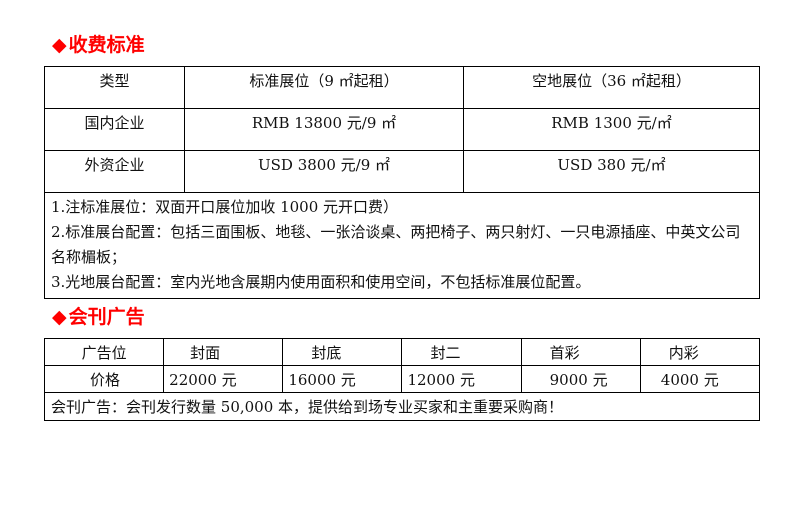 Image resolution: width=810 pixels, height=507 pixels. Describe the element at coordinates (461, 379) in the screenshot. I see `table-cell: 12000 元` at that location.